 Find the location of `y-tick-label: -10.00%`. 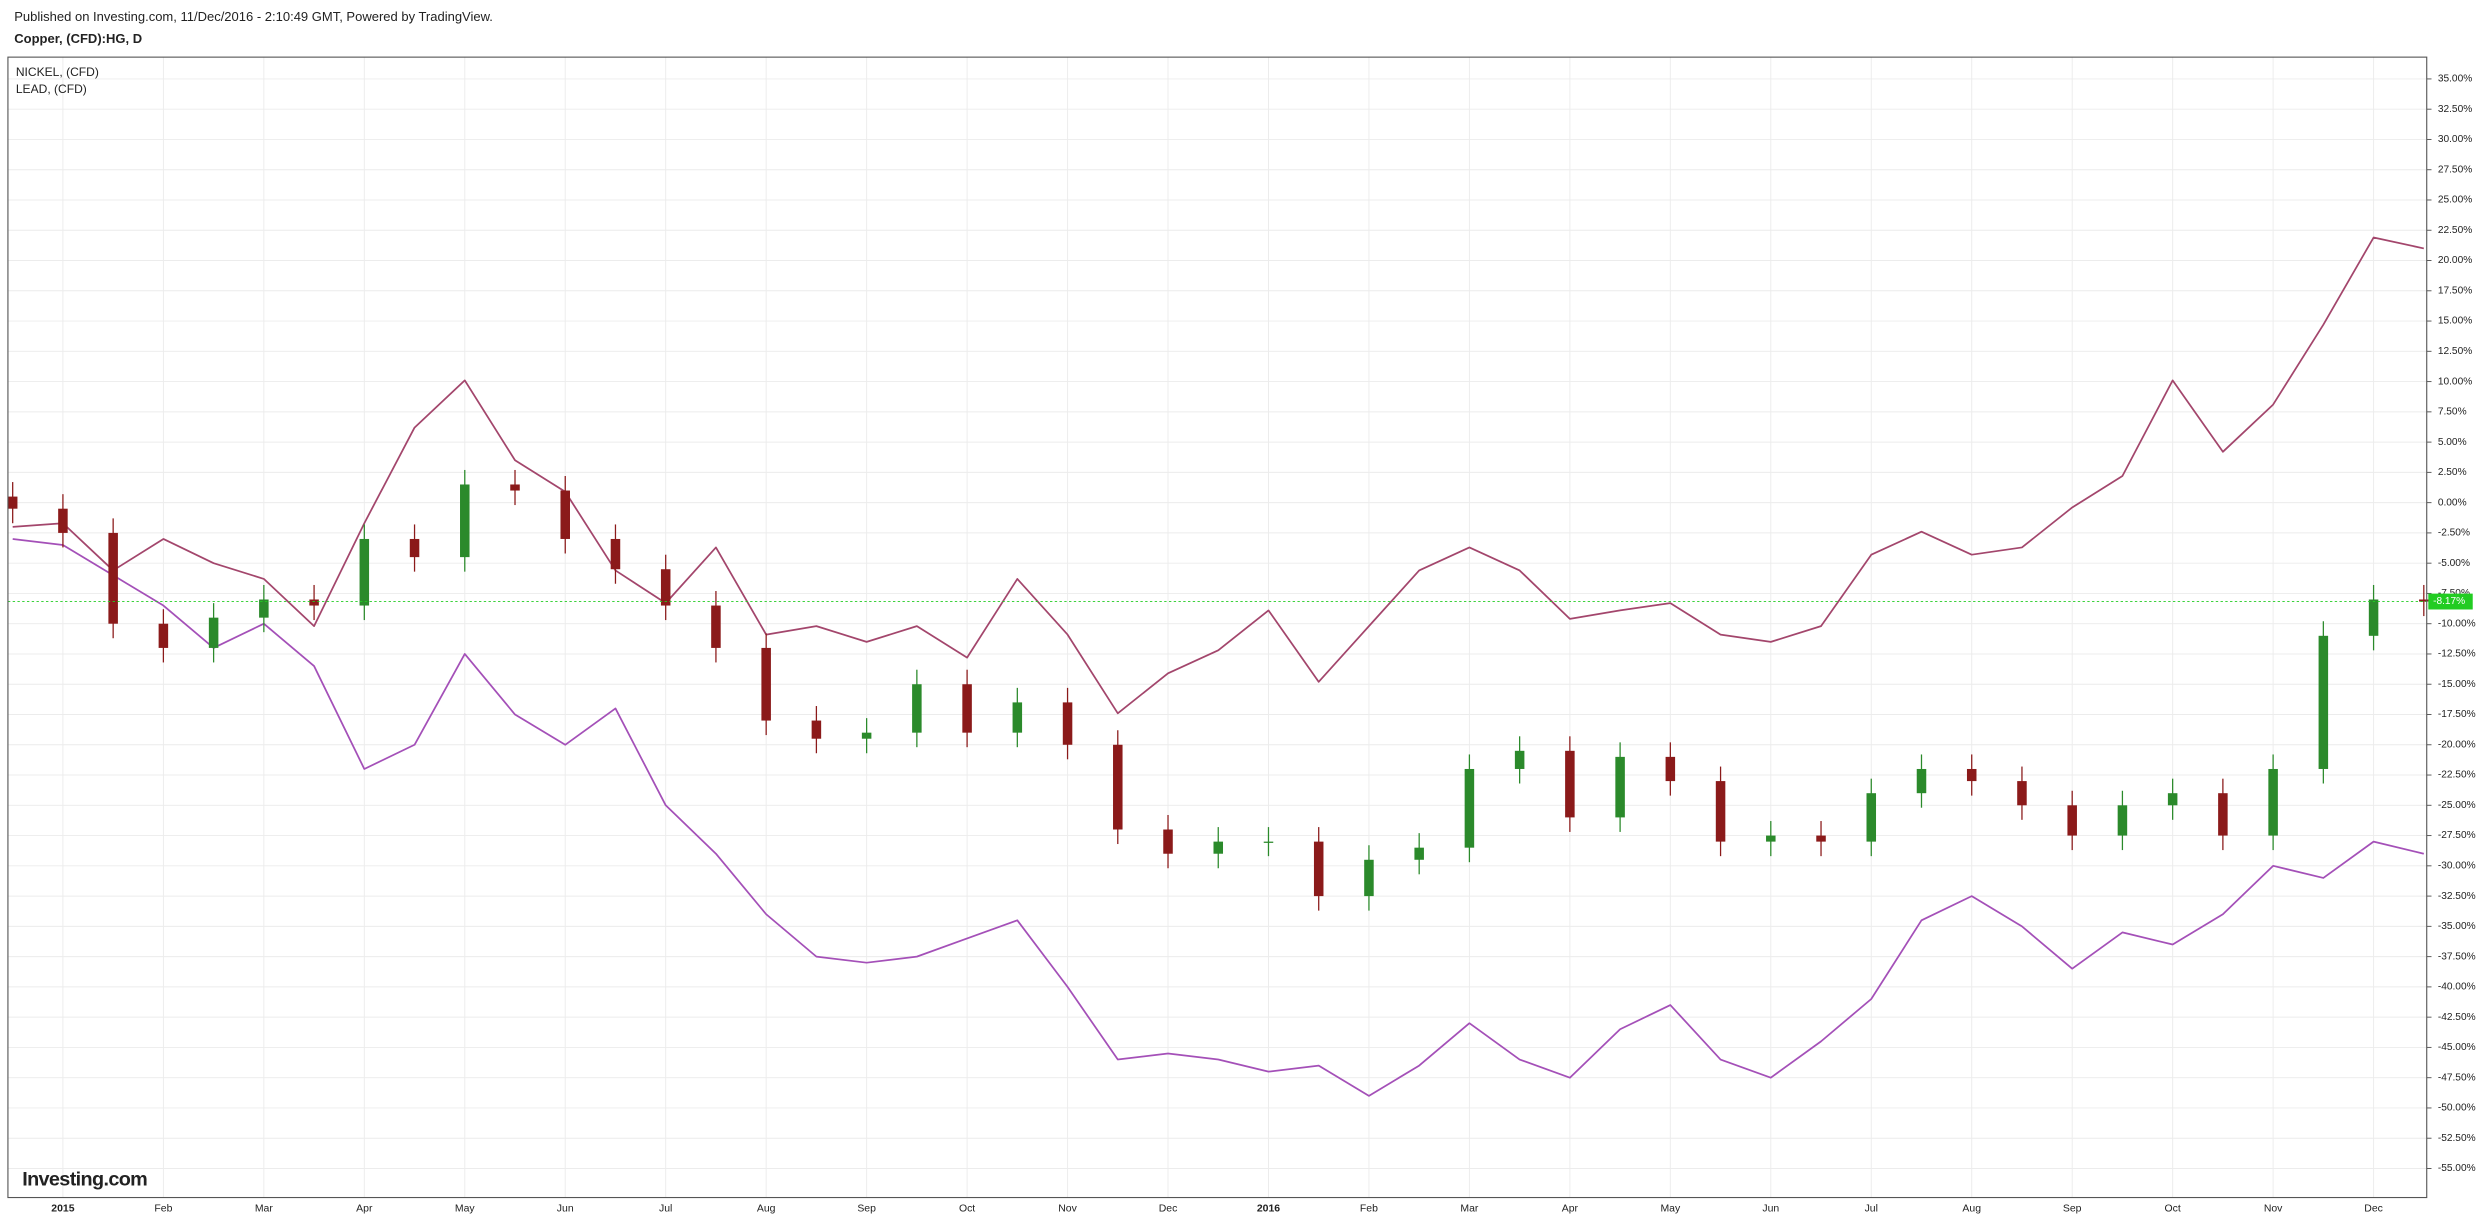

y-tick-label: -10.00% is located at coordinates (2457, 623).